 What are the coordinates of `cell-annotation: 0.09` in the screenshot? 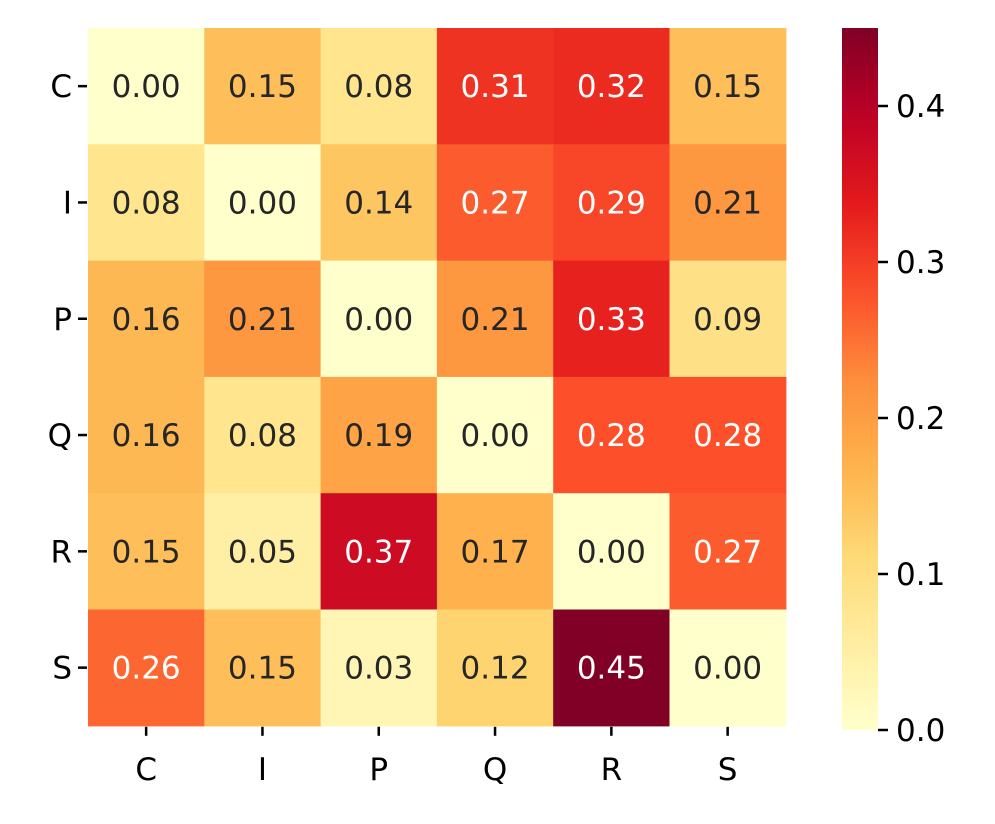 It's located at (727, 320).